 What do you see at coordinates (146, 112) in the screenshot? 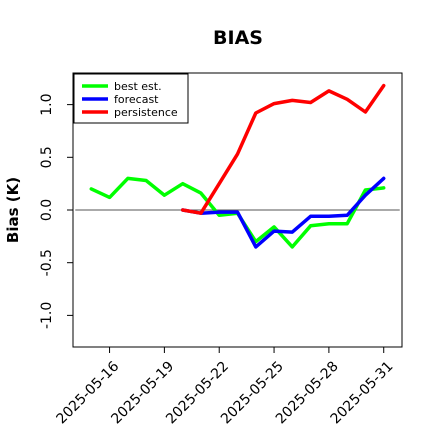
I see `legend-label-persistence: persistence` at bounding box center [146, 112].